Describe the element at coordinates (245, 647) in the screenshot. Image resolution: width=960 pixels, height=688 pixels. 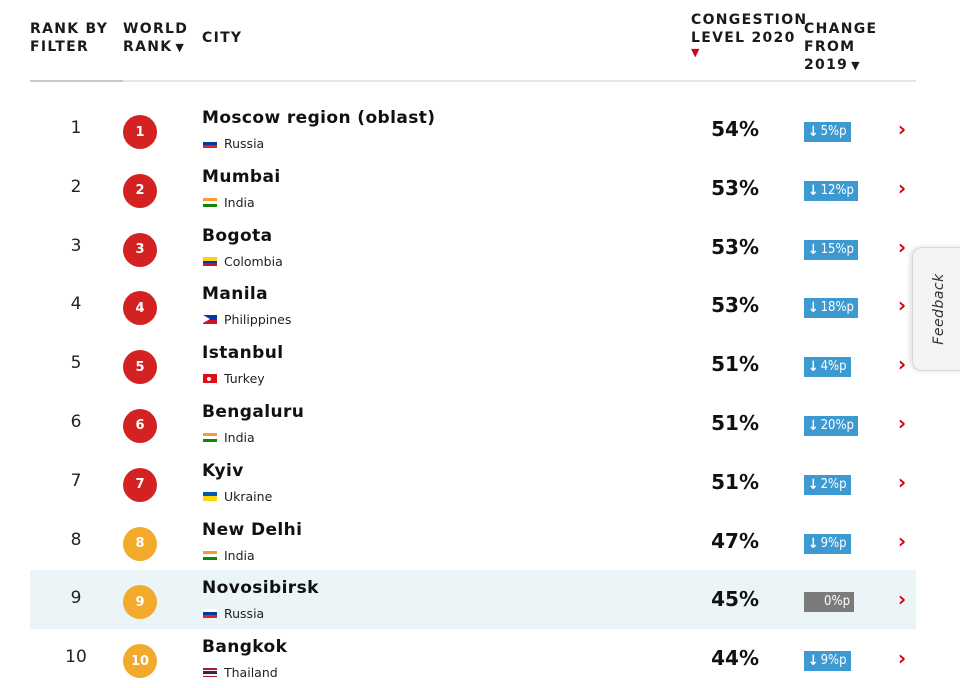
I see `city-name: Bangkok` at that location.